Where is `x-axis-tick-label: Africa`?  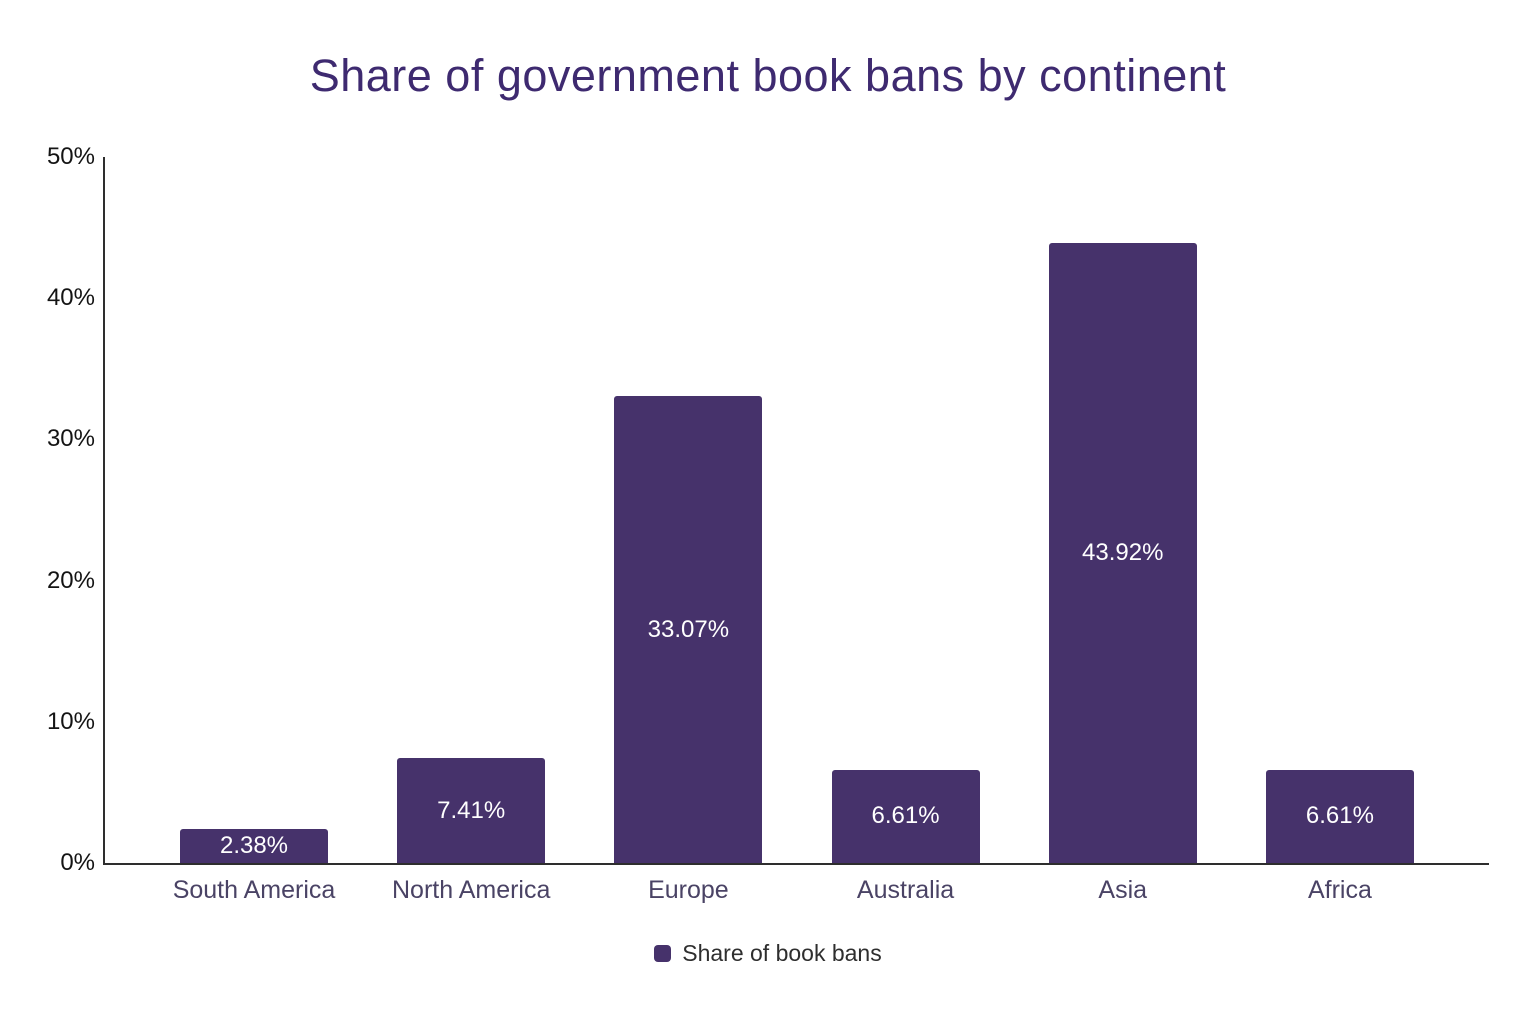 x-axis-tick-label: Africa is located at coordinates (1339, 890).